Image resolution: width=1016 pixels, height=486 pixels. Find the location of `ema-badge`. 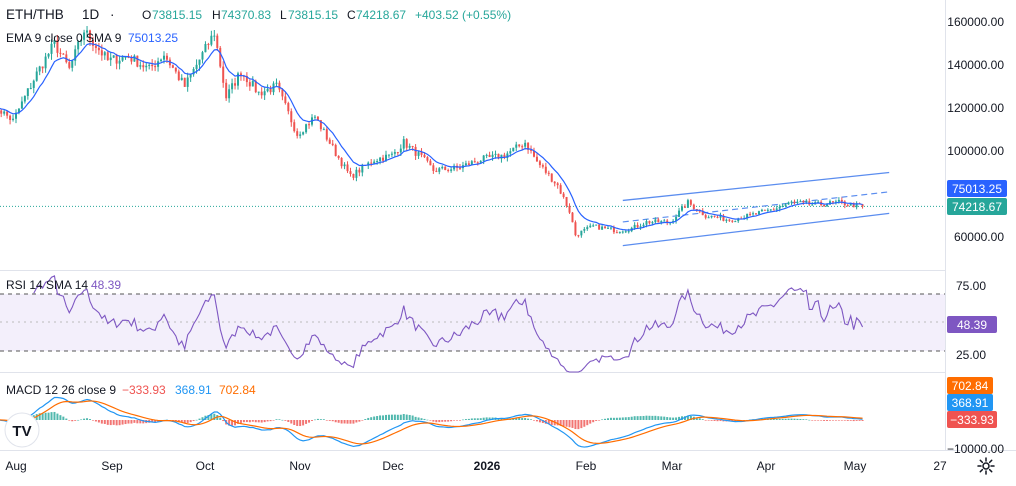

ema-badge is located at coordinates (977, 188).